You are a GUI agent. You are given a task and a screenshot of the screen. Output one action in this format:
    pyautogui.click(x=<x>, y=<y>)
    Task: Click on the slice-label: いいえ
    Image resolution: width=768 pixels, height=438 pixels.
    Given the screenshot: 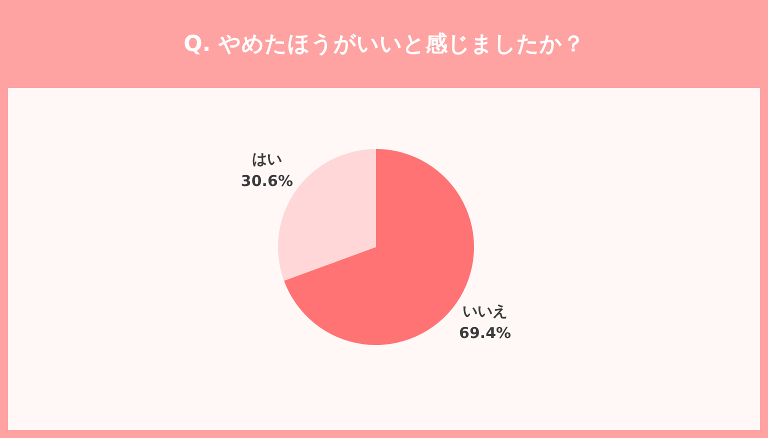 What is the action you would take?
    pyautogui.click(x=485, y=311)
    